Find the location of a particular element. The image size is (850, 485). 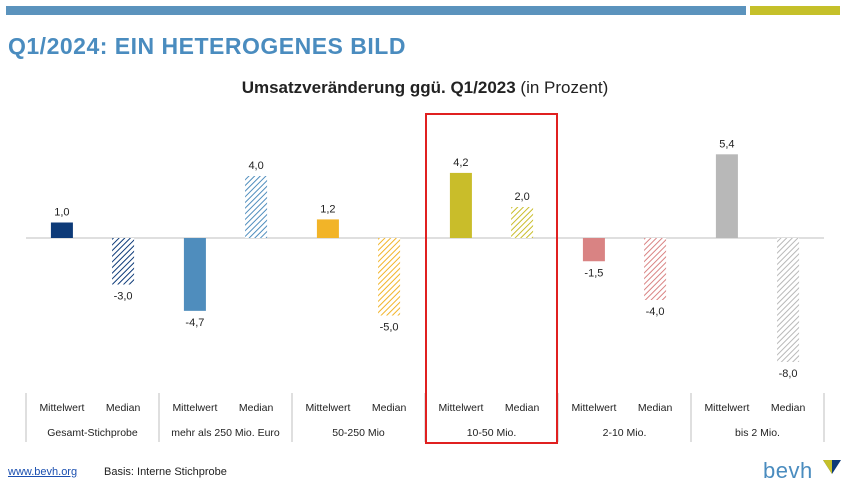

slide-title: Q1/2024: EIN HETEROGENES BILD is located at coordinates (207, 46).